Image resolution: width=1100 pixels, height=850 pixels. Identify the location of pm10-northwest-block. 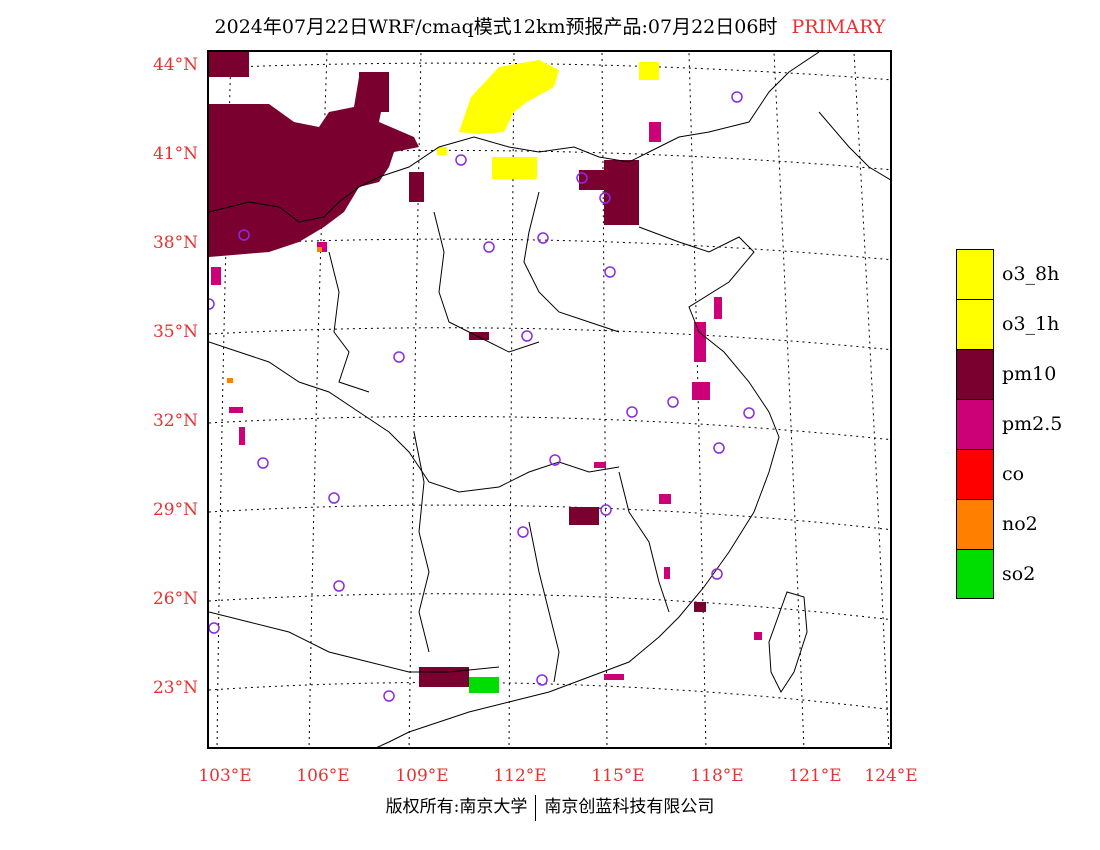
(314, 167).